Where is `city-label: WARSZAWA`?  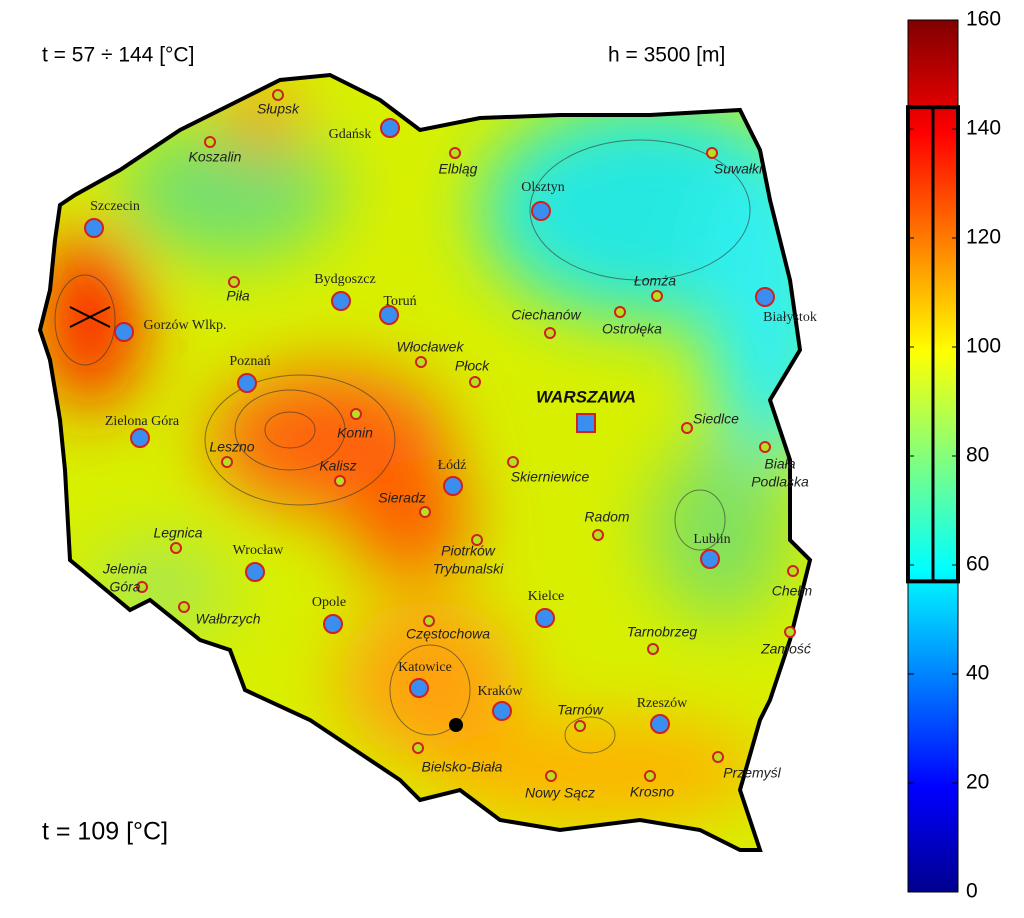
city-label: WARSZAWA is located at coordinates (586, 396).